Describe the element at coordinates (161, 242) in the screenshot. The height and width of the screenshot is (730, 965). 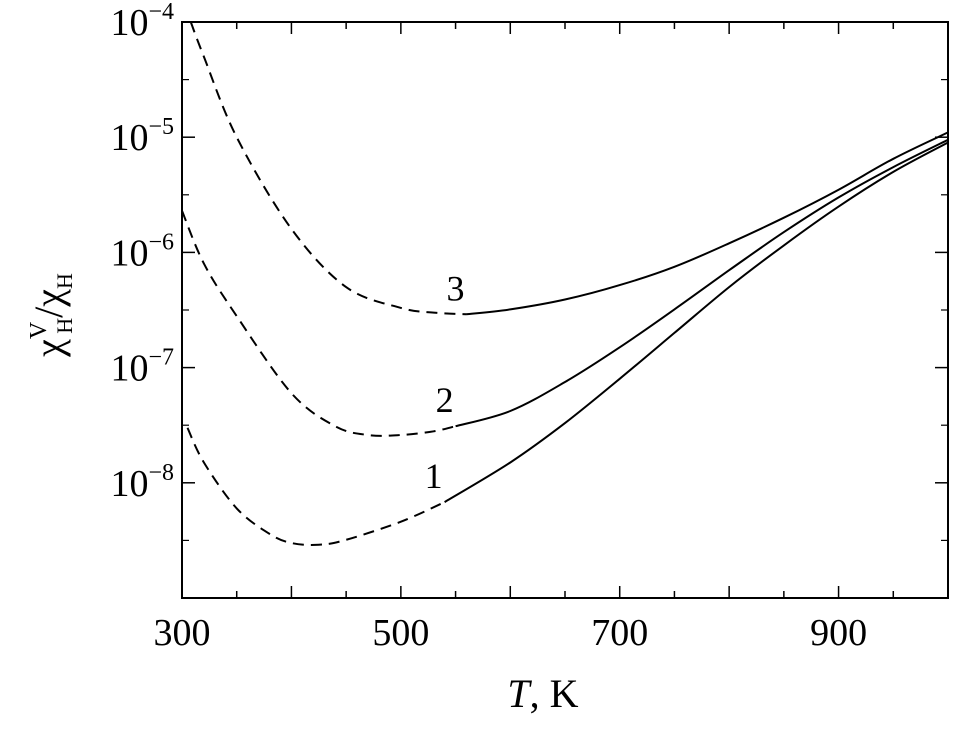
I see `y-tick-exponent: −6` at that location.